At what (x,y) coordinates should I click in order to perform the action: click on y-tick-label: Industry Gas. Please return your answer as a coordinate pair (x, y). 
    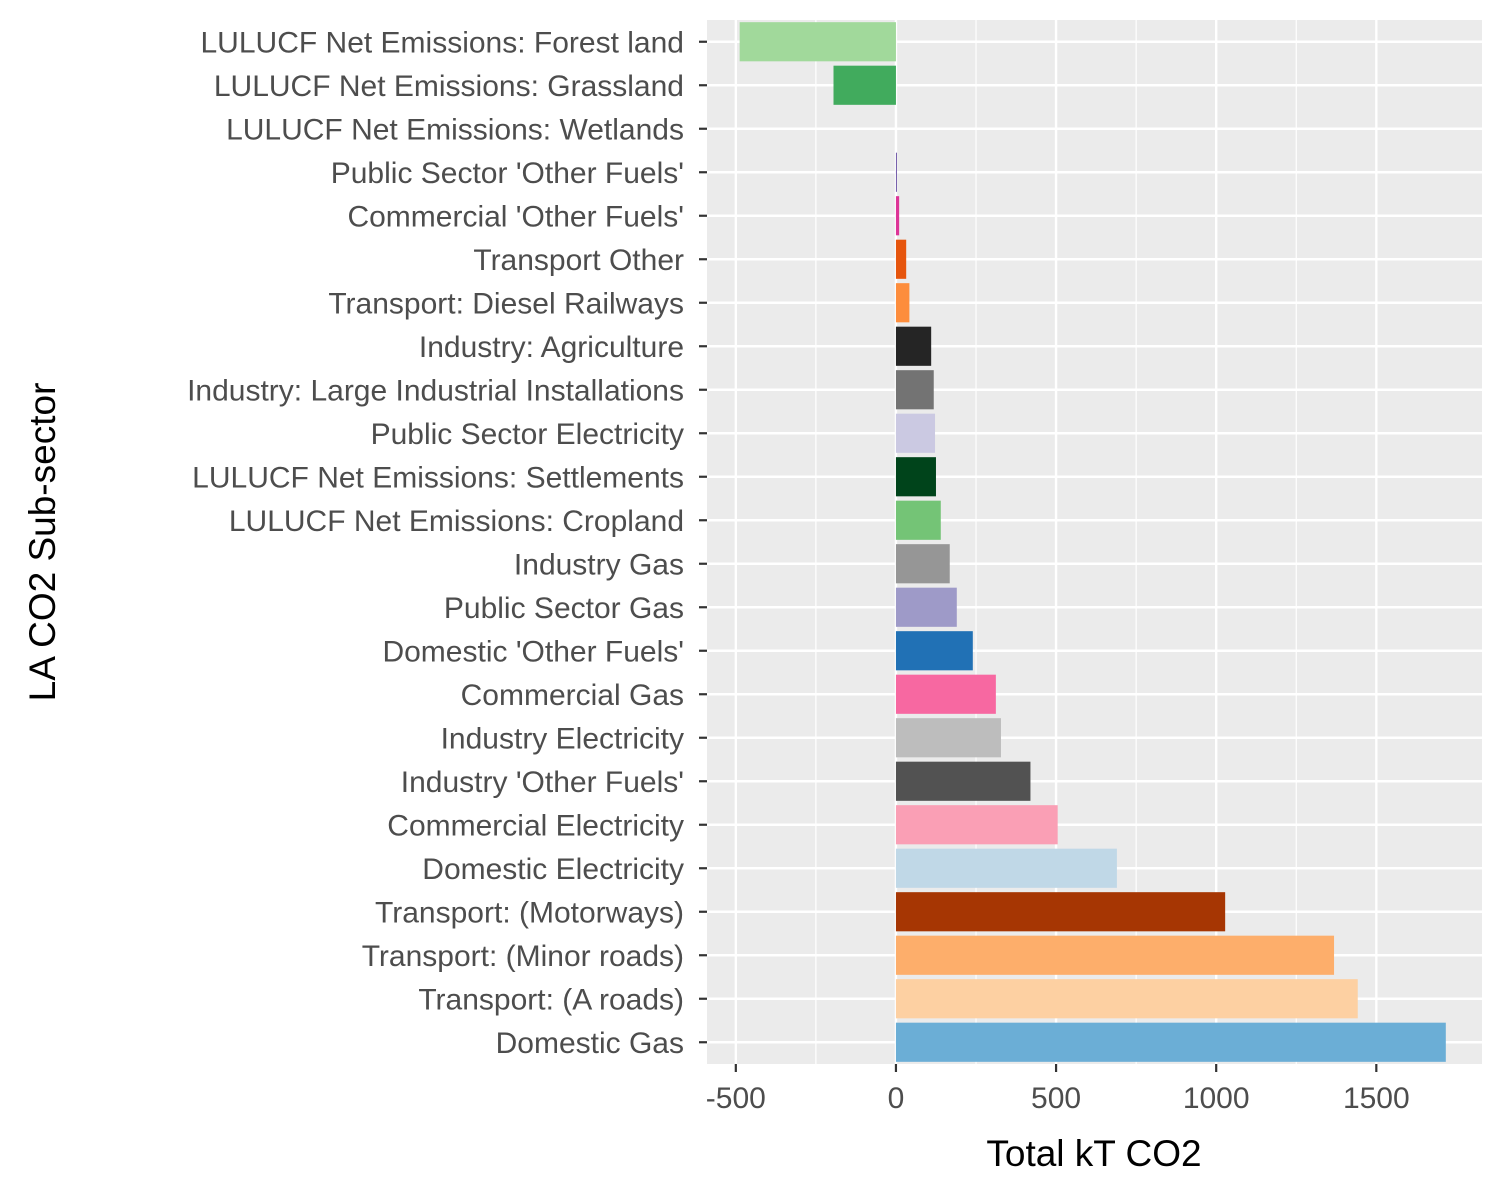
    Looking at the image, I should click on (599, 564).